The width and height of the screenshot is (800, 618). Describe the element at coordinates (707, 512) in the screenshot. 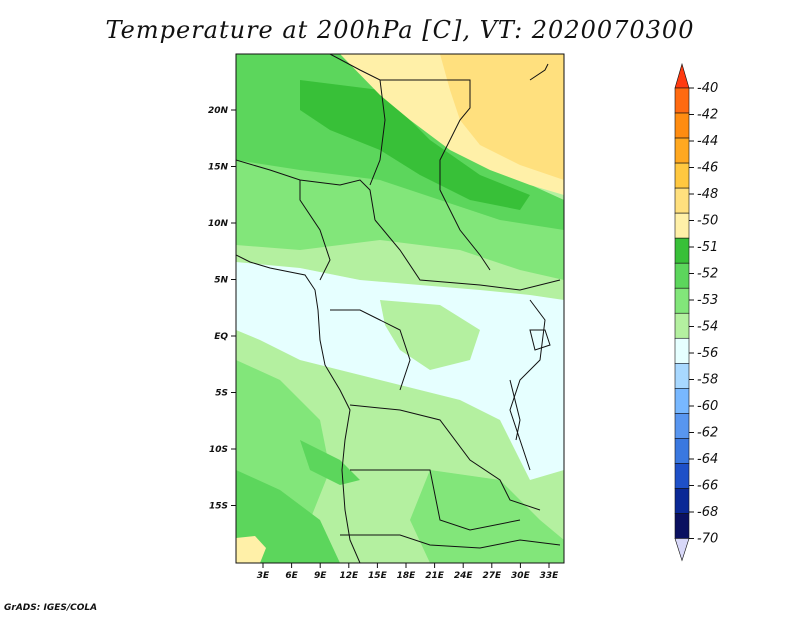

I see `colorbar-label: -68` at that location.